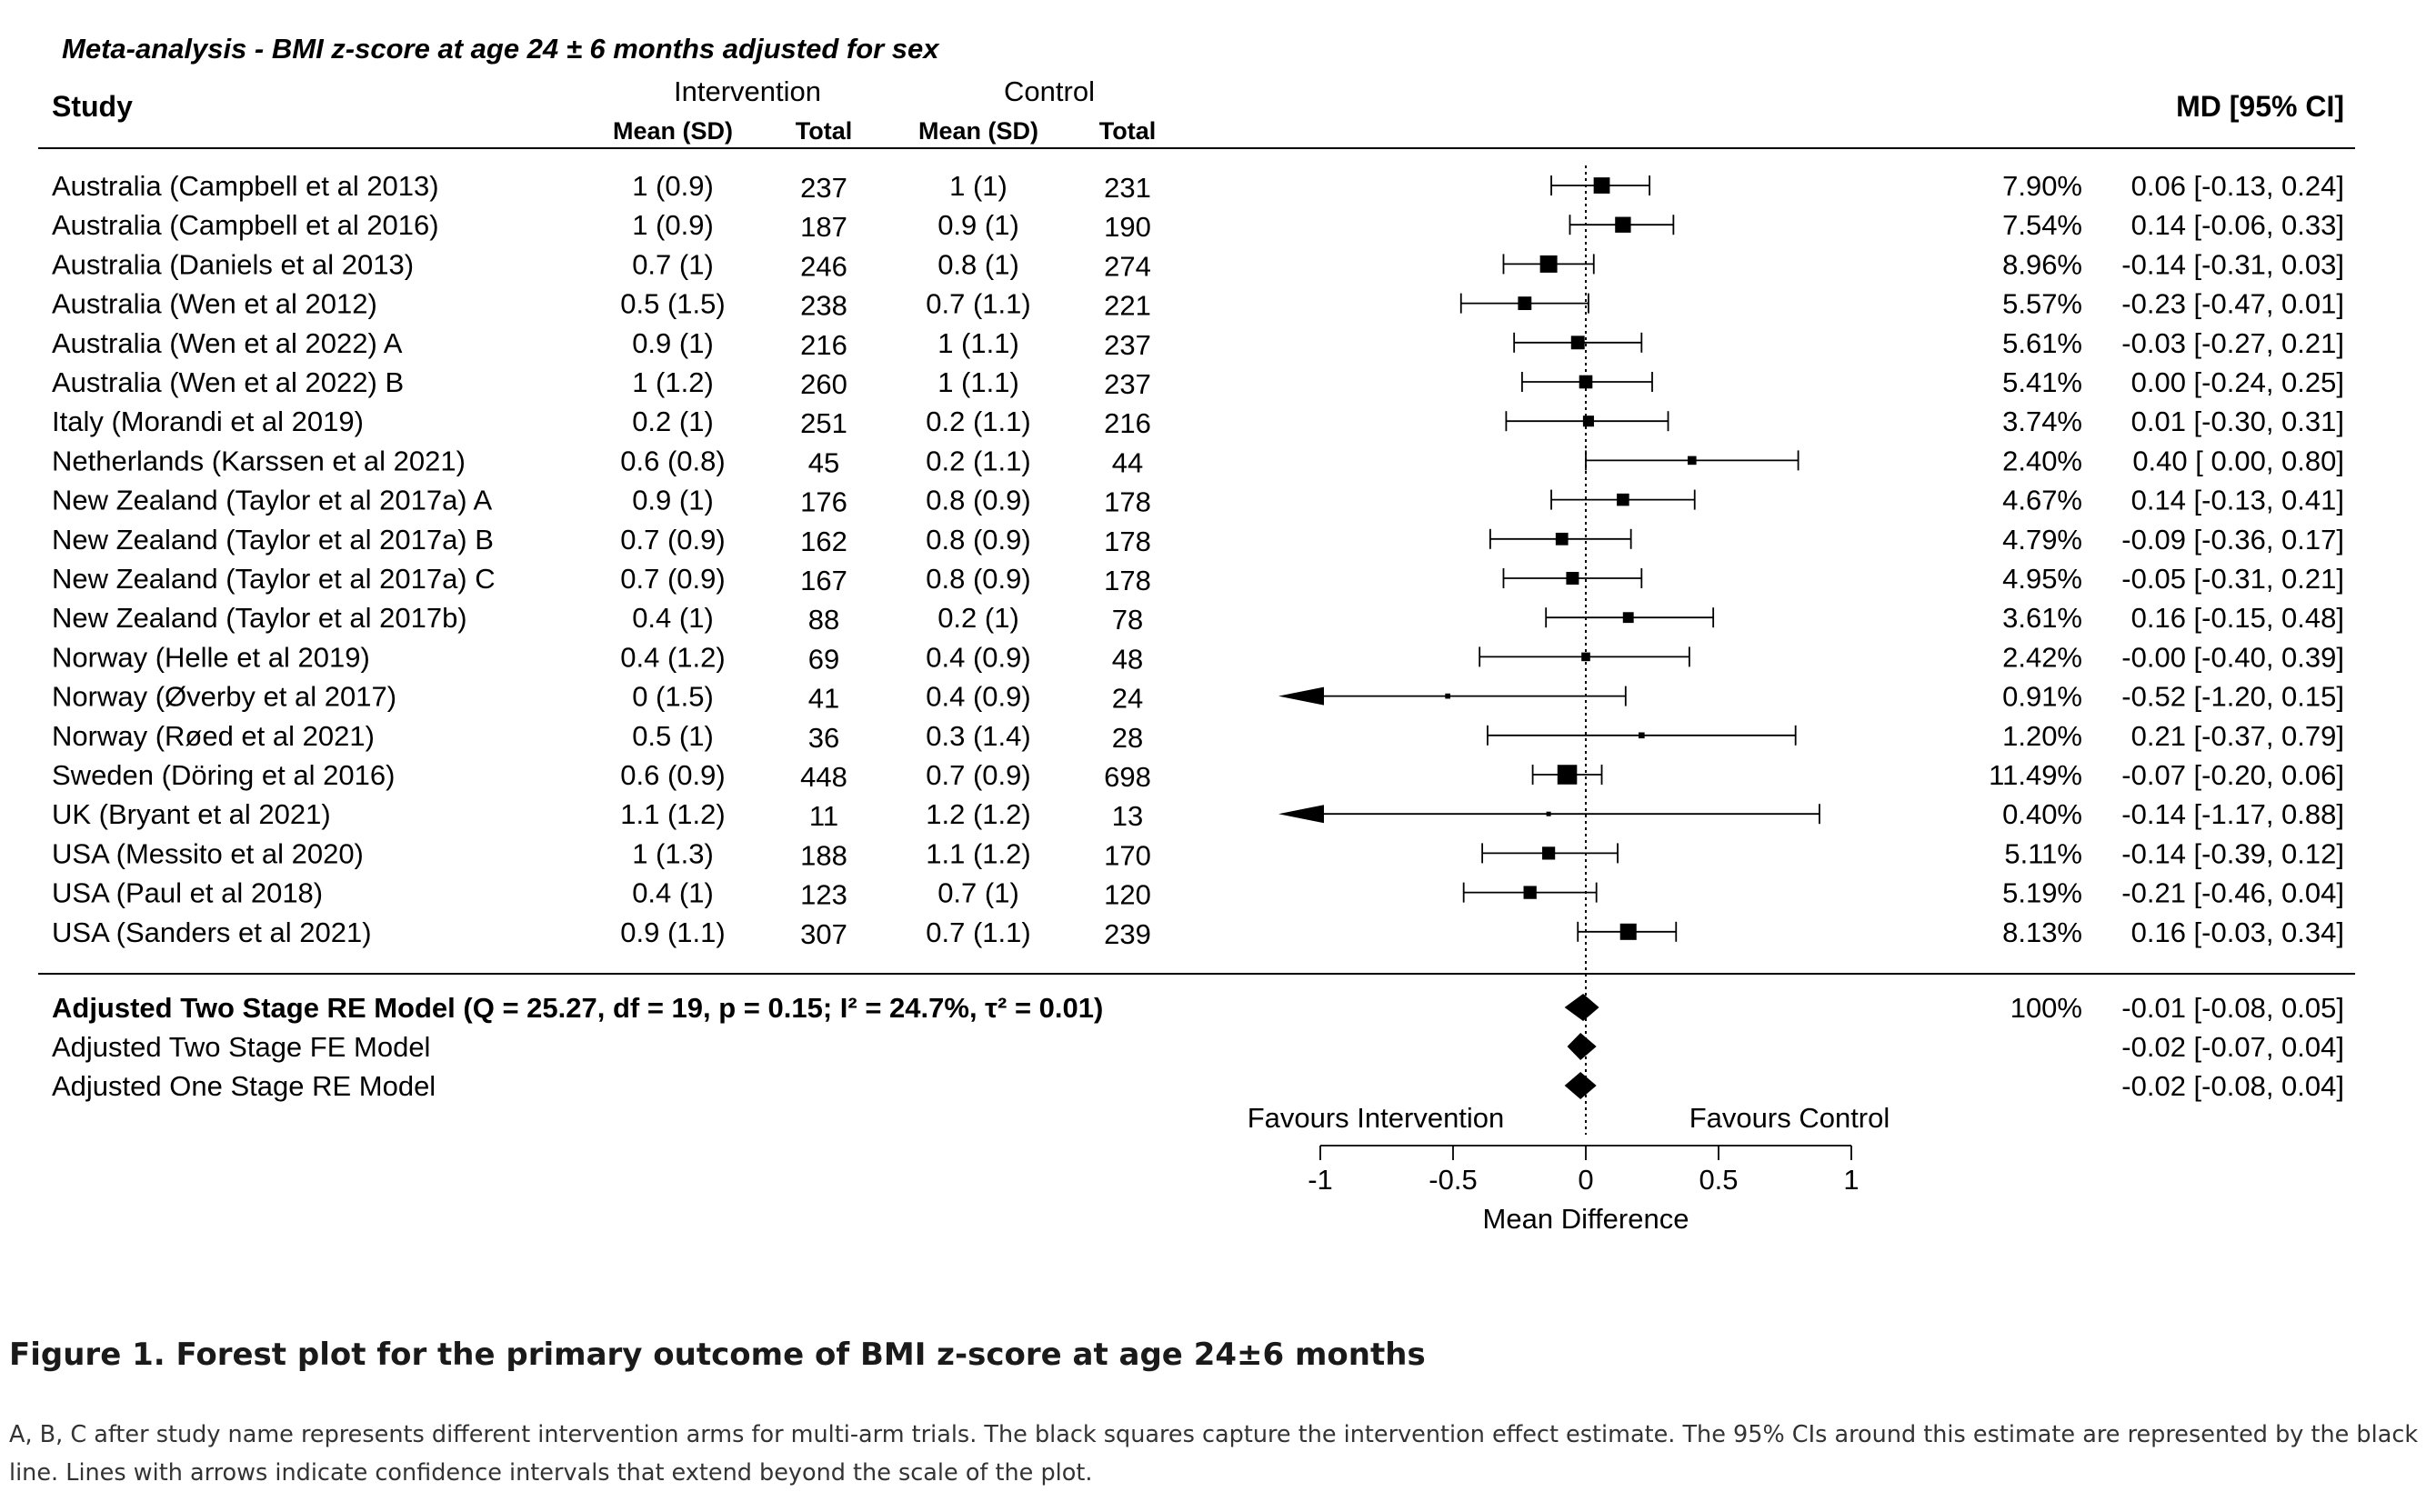 The height and width of the screenshot is (1512, 2436). Describe the element at coordinates (673, 736) in the screenshot. I see `intervention-mean-sd: 0.5 (1)` at that location.